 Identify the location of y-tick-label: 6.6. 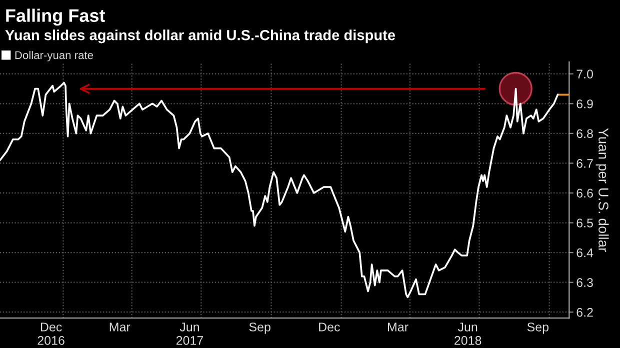
(584, 193).